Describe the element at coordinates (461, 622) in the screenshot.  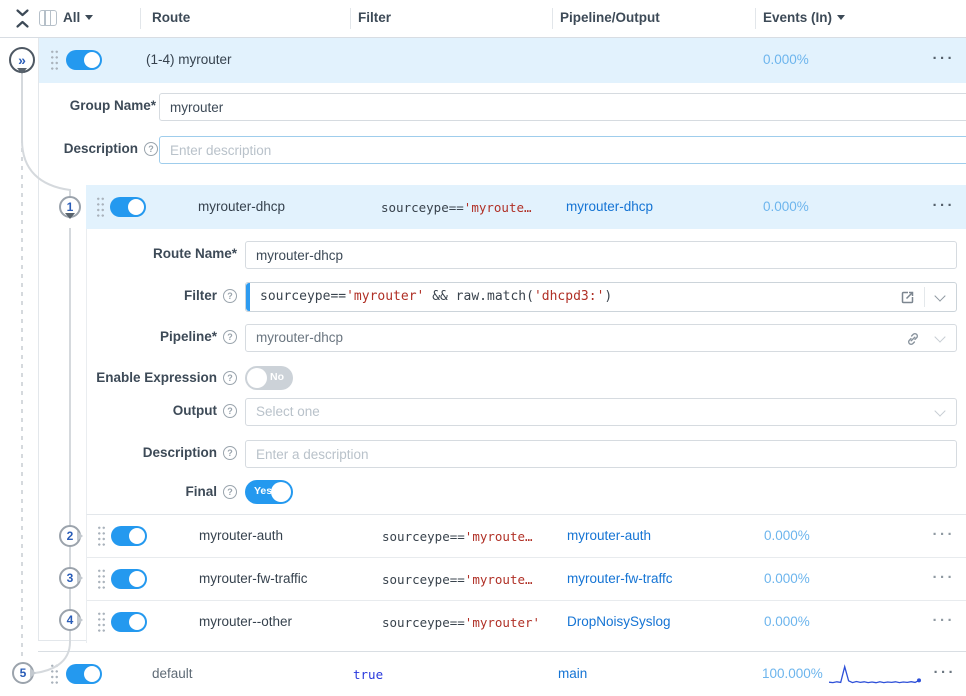
I see `route-filter-preview: sourceype=='myrouter'` at that location.